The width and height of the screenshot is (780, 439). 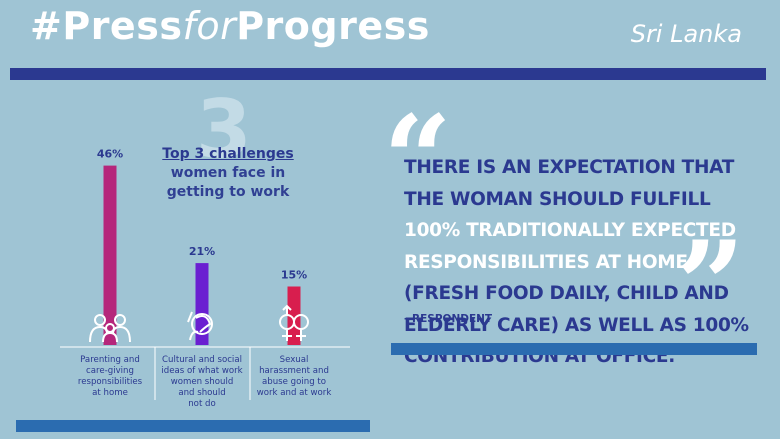 I want to click on value-label-1: 46%, so click(x=110, y=154).